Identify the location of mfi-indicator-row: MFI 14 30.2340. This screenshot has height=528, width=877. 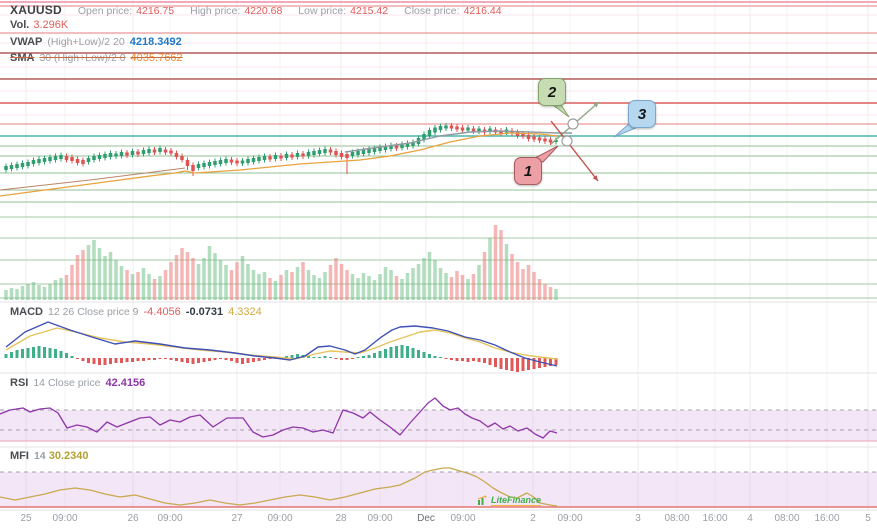
(49, 456).